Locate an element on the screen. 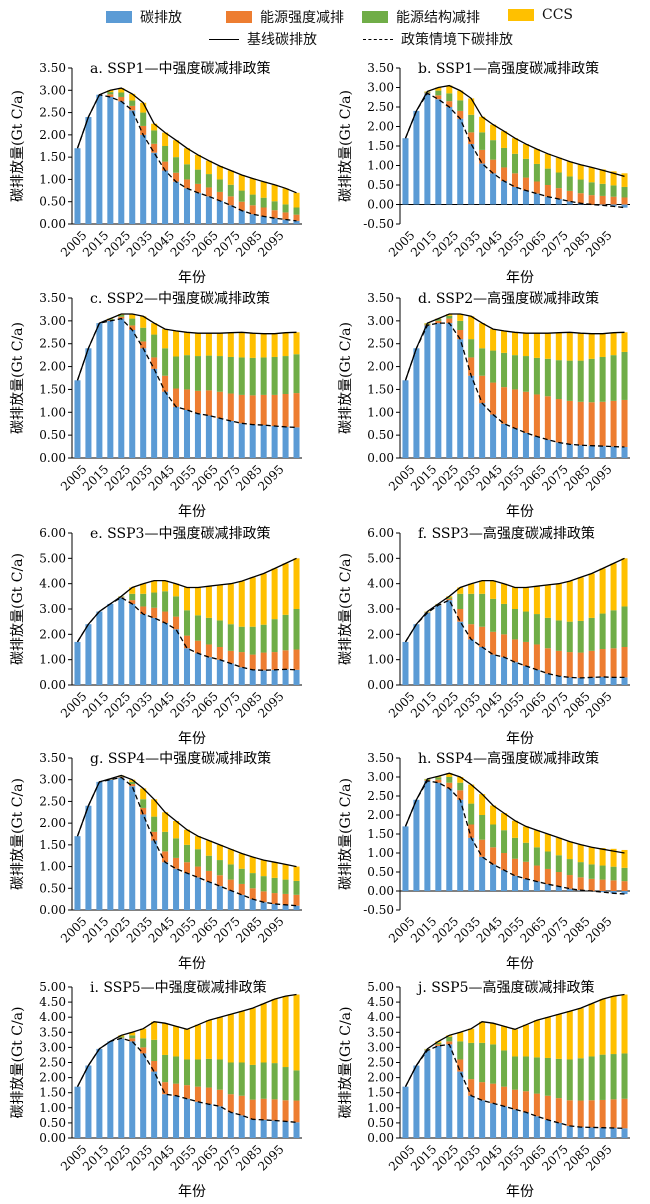 The height and width of the screenshot is (1204, 650). x-axis-label: 年份 is located at coordinates (520, 739).